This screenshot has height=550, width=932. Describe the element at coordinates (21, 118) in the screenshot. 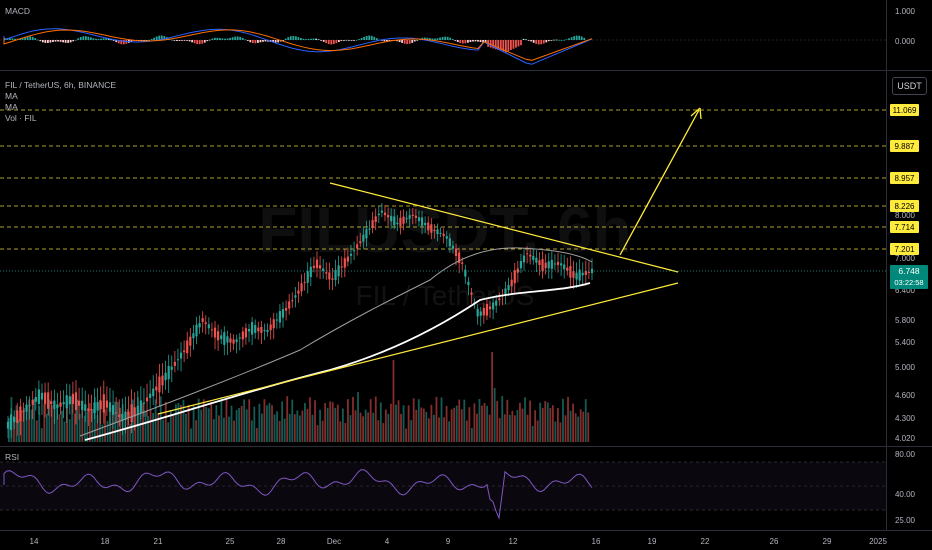

I see `volume-legend: Vol · FIL` at that location.